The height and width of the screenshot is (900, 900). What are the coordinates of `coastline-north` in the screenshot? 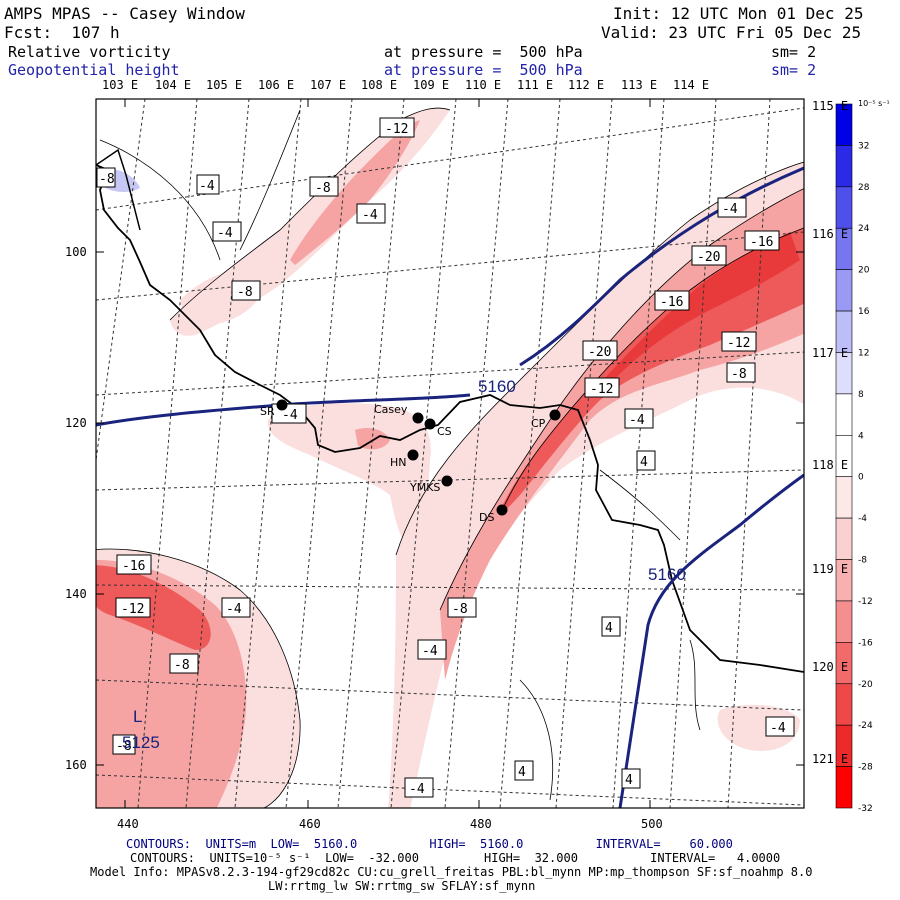 It's located at (118, 189).